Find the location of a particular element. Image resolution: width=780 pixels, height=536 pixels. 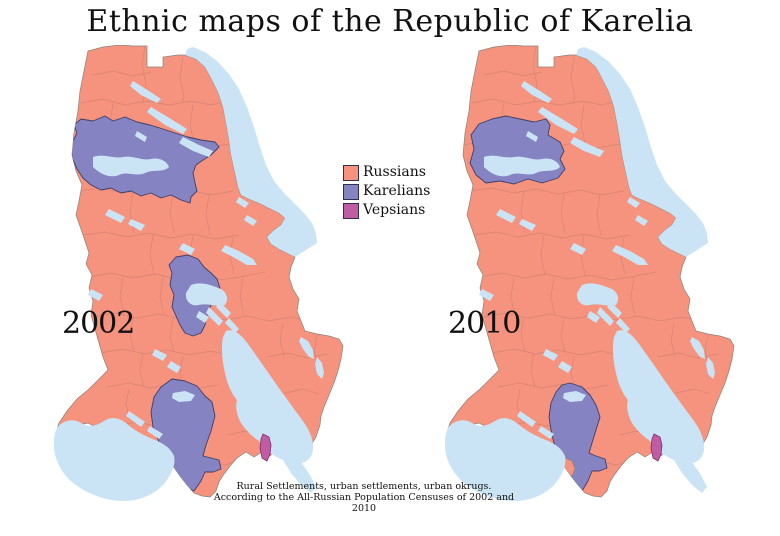

legend-label-vepsians: Vepsians is located at coordinates (394, 210).